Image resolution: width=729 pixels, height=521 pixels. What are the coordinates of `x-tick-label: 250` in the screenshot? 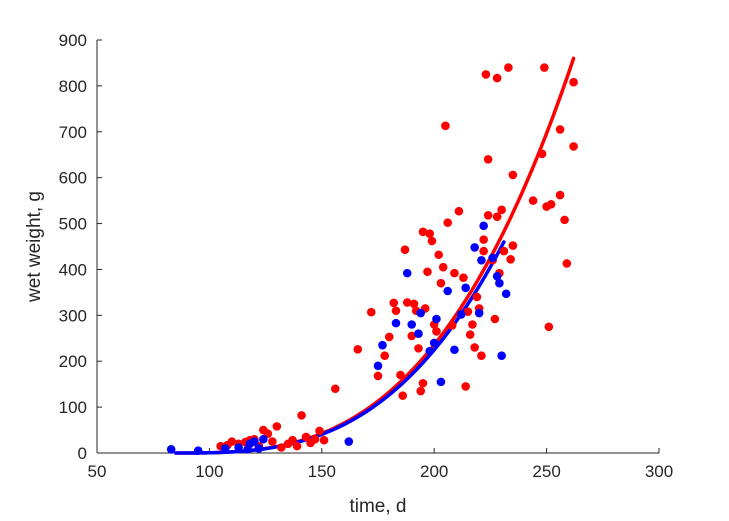 It's located at (546, 471).